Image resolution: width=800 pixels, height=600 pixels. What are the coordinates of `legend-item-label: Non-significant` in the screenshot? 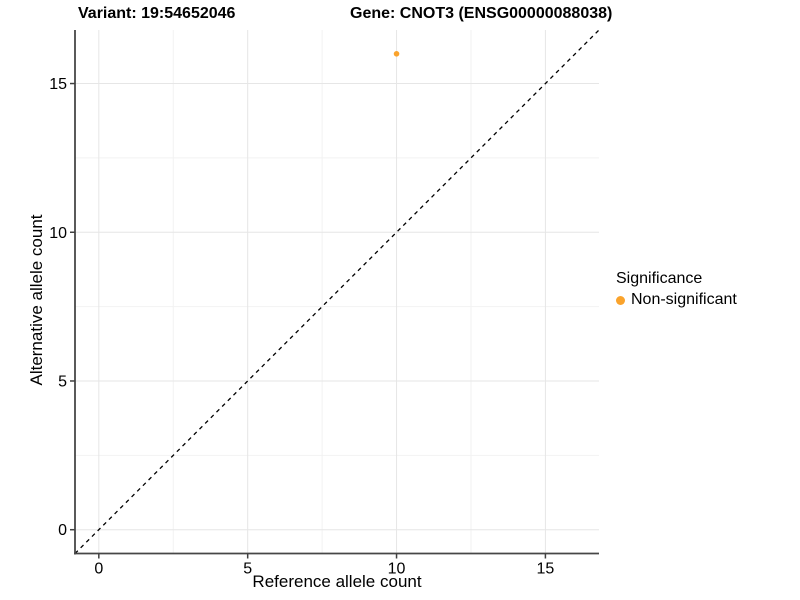 It's located at (684, 299).